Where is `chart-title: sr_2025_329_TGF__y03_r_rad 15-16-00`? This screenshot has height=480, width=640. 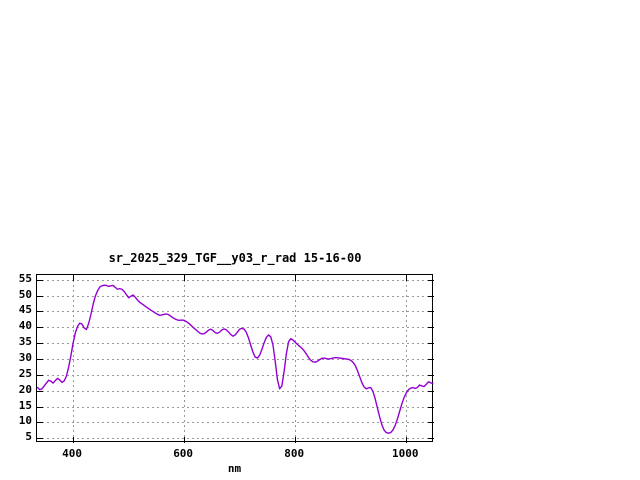
chart-title: sr_2025_329_TGF__y03_r_rad 15-16-00 is located at coordinates (235, 258).